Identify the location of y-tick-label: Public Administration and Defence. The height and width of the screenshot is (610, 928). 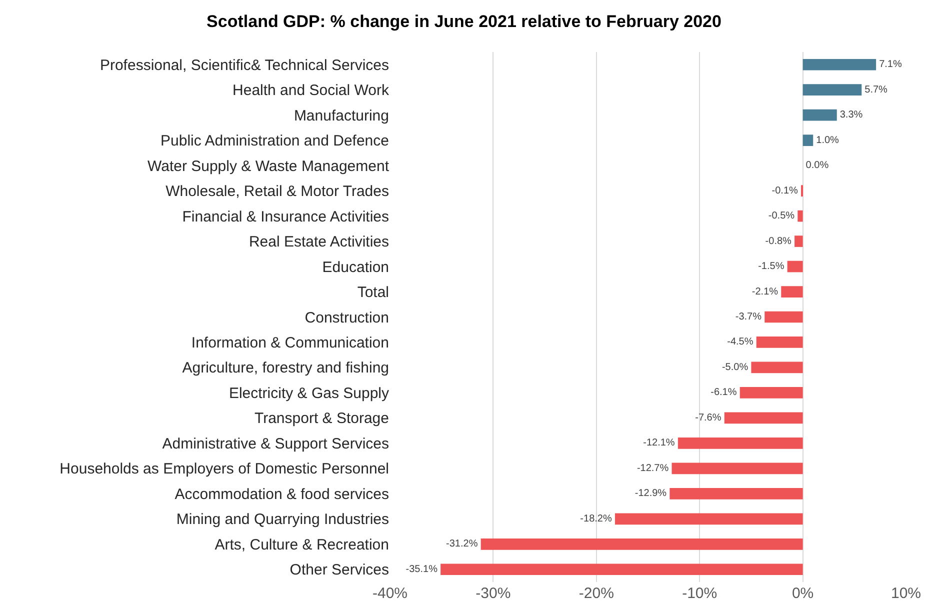
(274, 141).